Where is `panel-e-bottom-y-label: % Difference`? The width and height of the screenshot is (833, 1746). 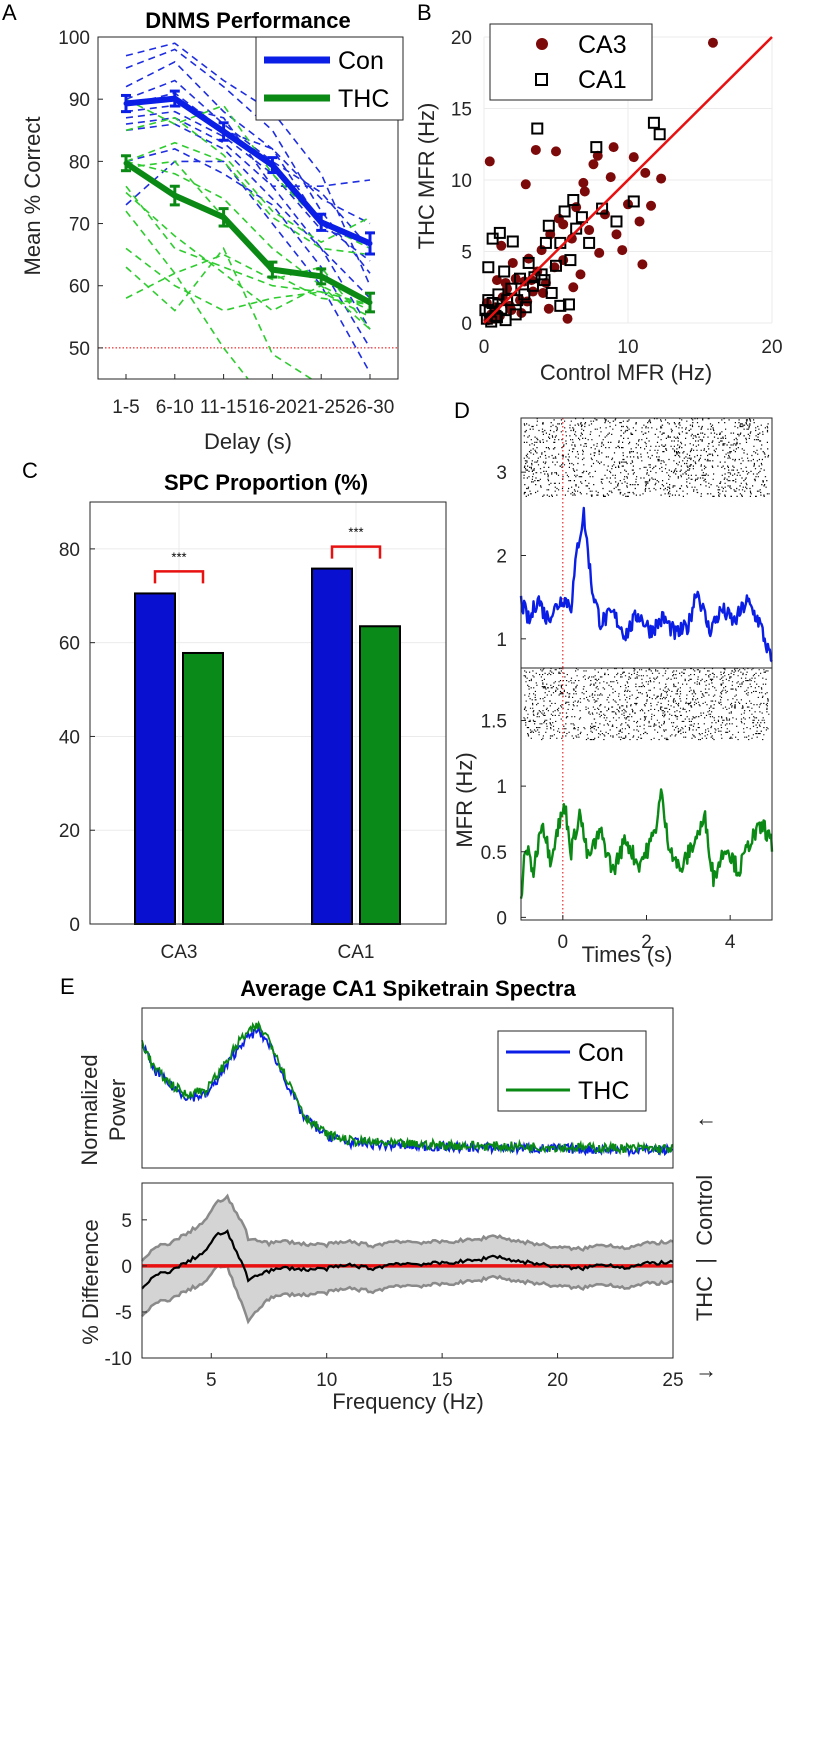 panel-e-bottom-y-label: % Difference is located at coordinates (90, 1282).